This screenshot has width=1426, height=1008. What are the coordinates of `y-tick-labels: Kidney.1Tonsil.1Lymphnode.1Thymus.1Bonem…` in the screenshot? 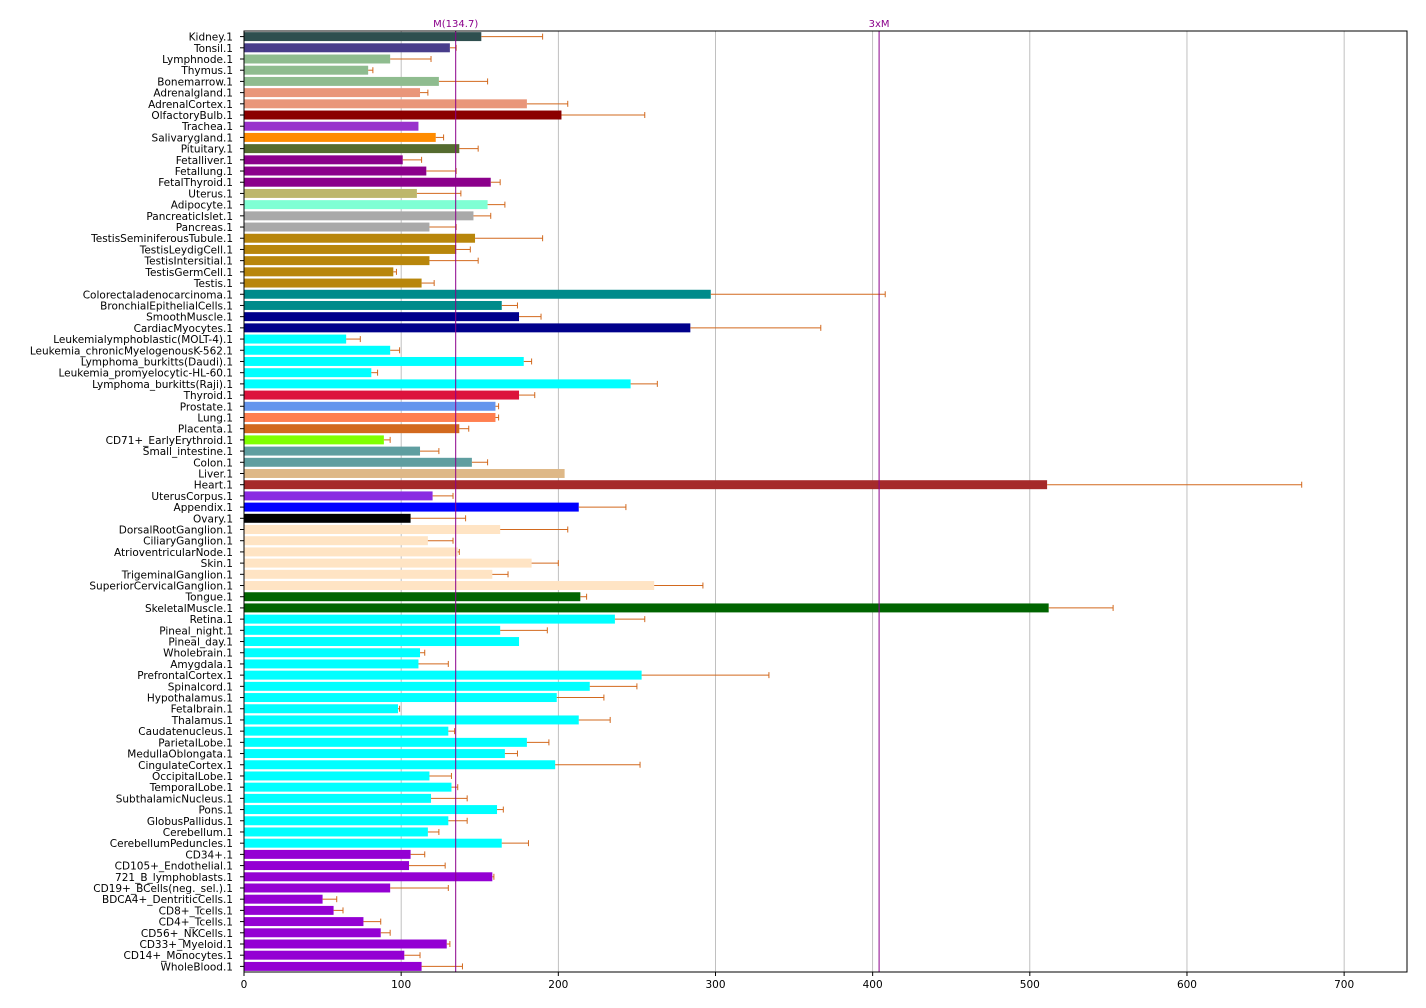 It's located at (137, 502).